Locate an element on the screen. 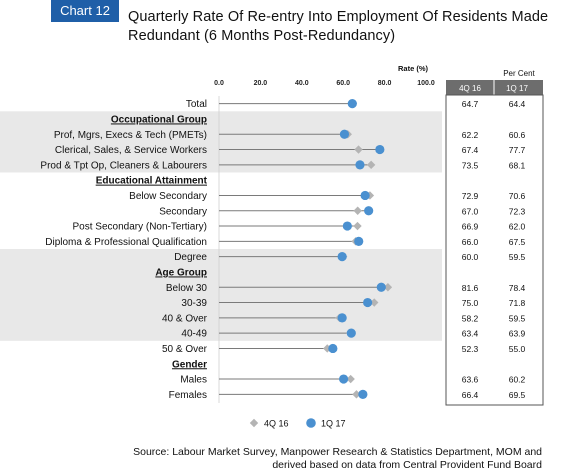  x-tick-label: 0.0 is located at coordinates (219, 83).